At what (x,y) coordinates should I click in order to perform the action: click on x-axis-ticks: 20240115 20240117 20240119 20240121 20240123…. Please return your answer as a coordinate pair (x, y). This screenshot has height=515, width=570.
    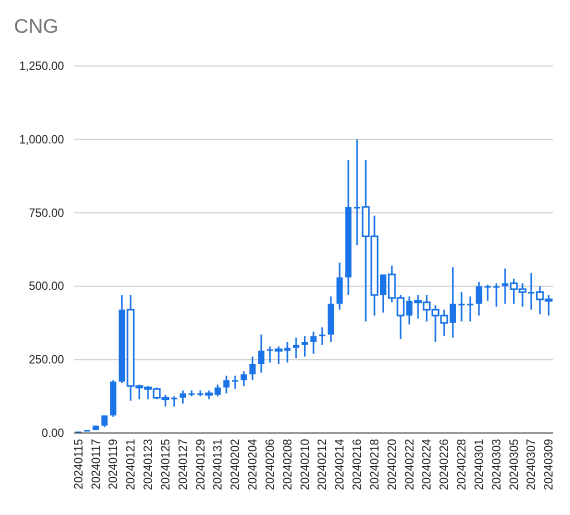
    Looking at the image, I should click on (314, 464).